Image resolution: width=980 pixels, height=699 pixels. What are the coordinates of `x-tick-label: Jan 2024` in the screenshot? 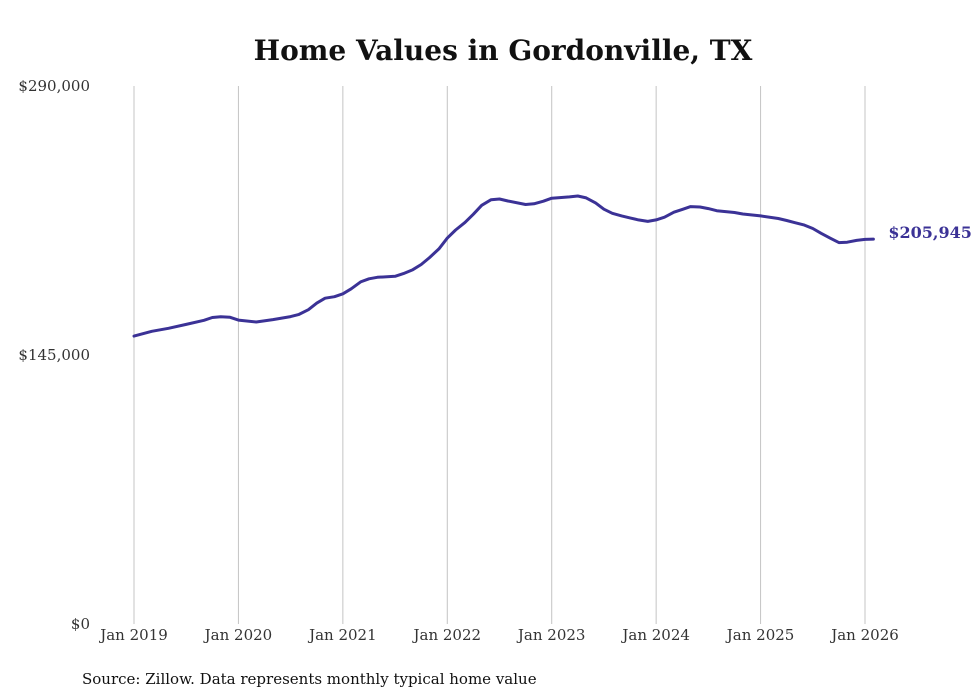 It's located at (655, 635).